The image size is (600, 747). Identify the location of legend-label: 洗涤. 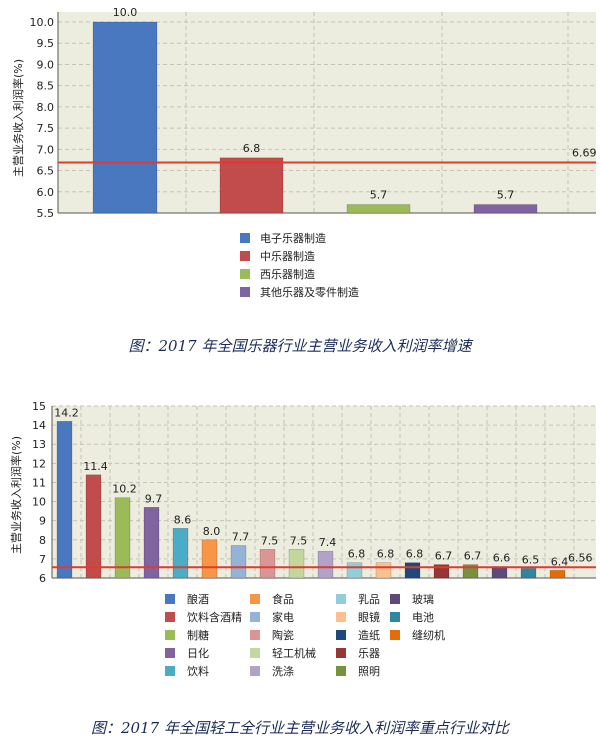
(283, 671).